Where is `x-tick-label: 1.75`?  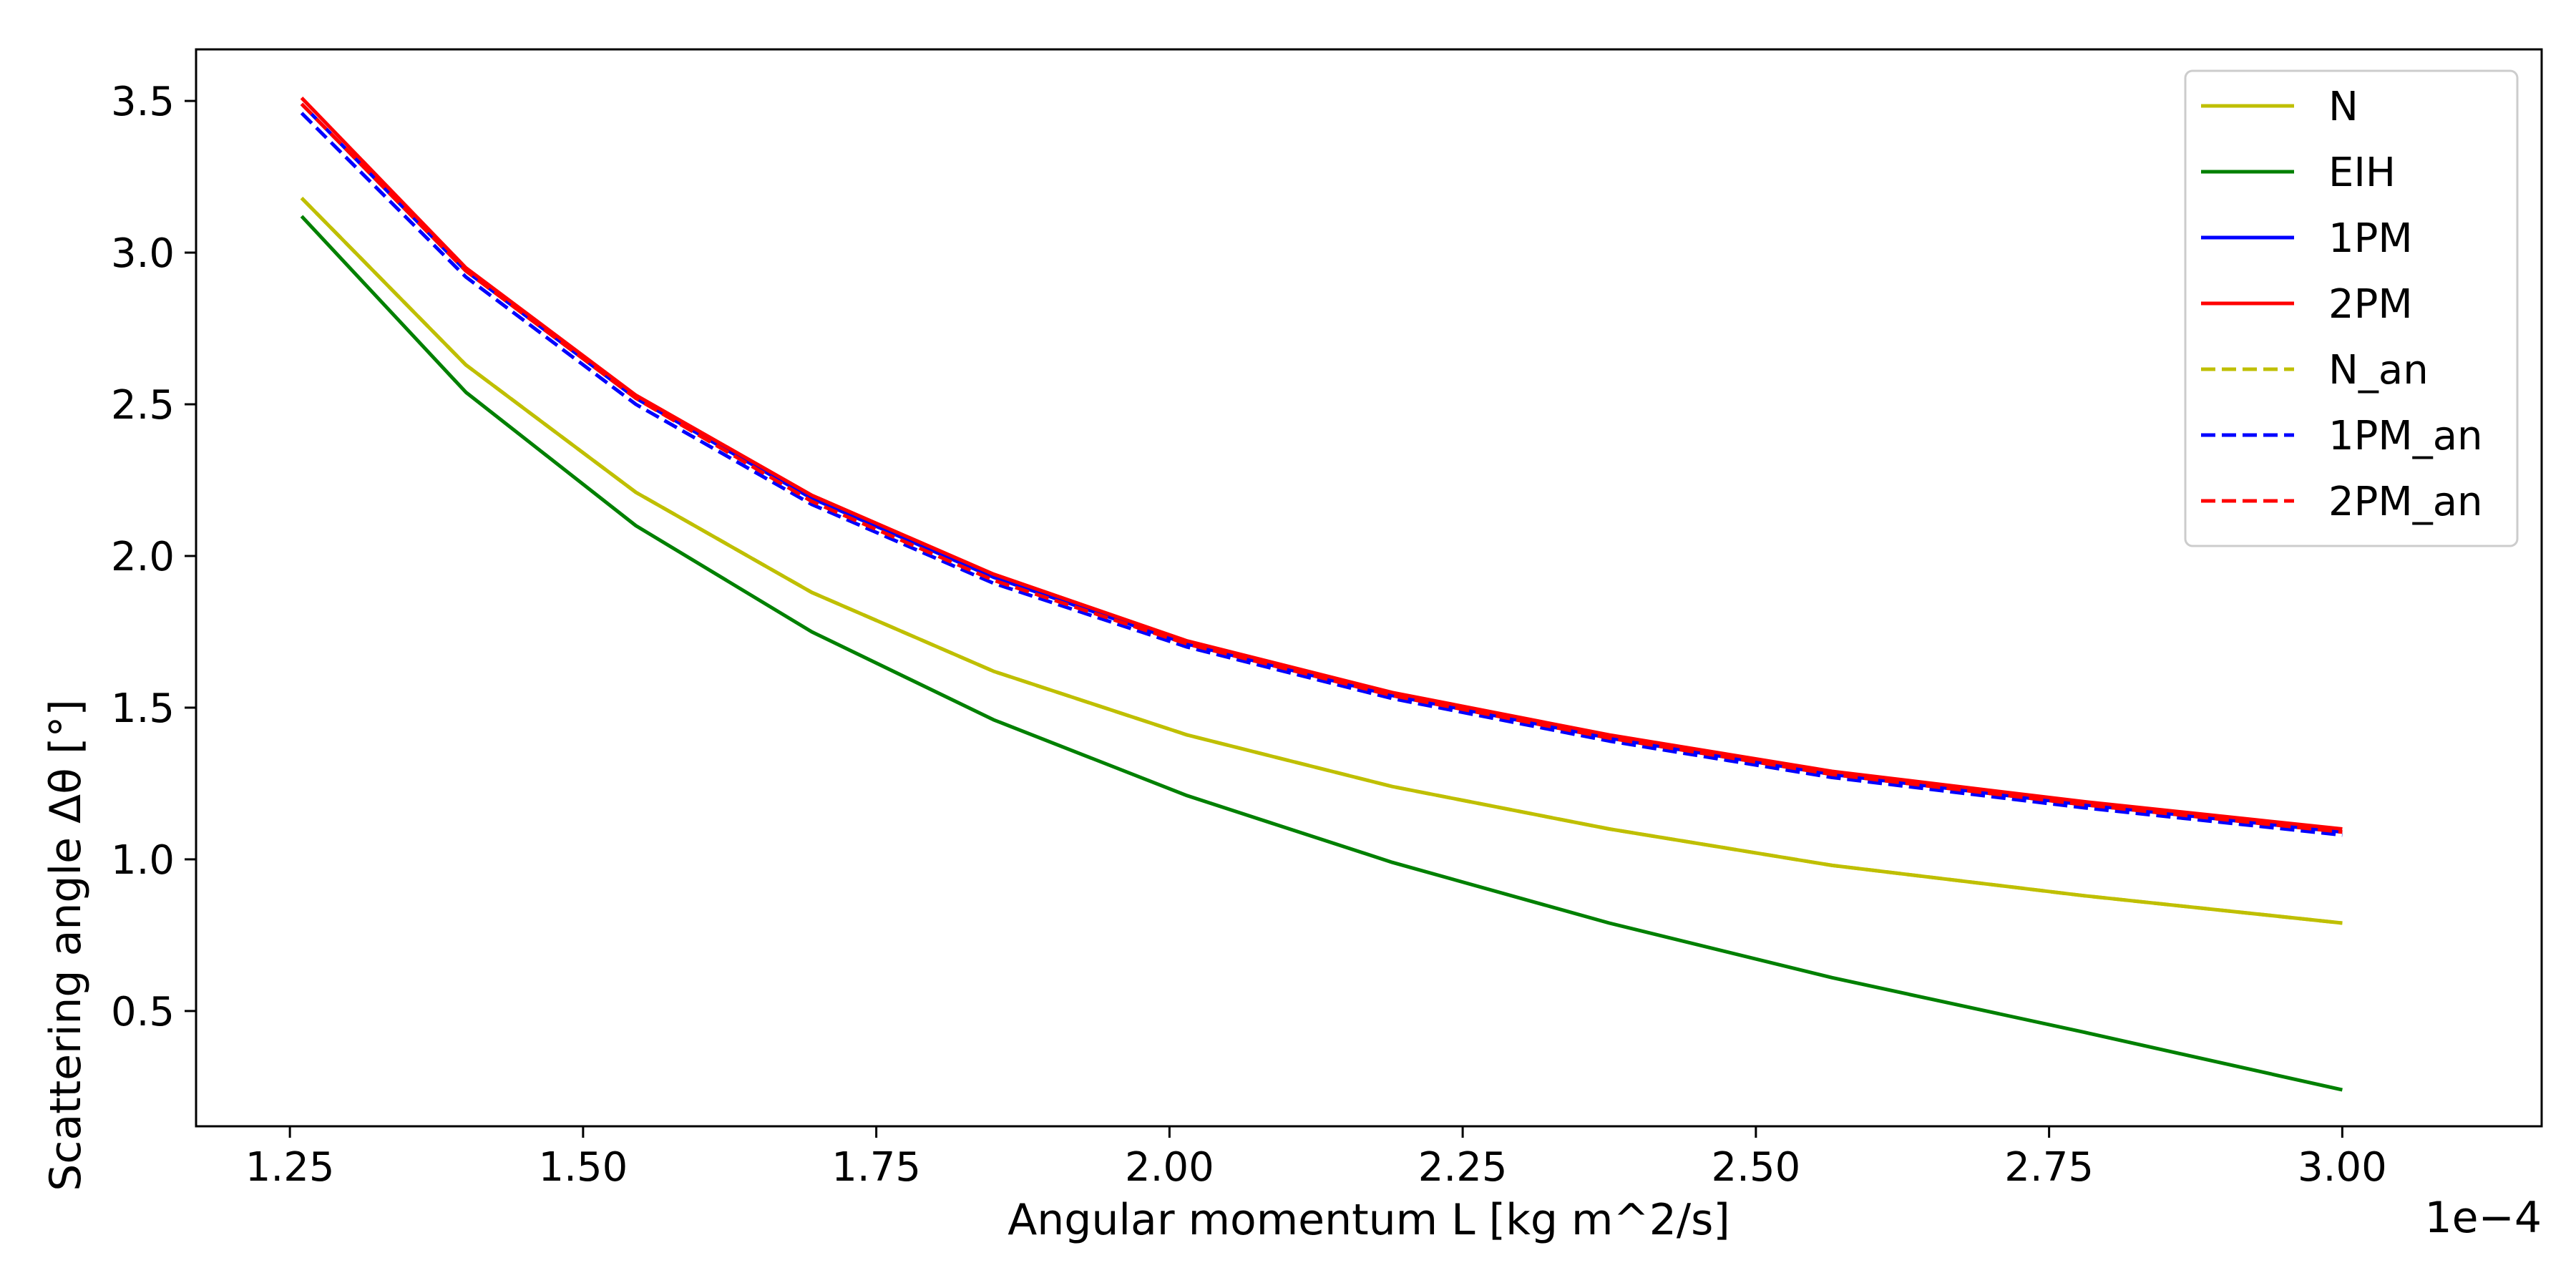 x-tick-label: 1.75 is located at coordinates (876, 1167).